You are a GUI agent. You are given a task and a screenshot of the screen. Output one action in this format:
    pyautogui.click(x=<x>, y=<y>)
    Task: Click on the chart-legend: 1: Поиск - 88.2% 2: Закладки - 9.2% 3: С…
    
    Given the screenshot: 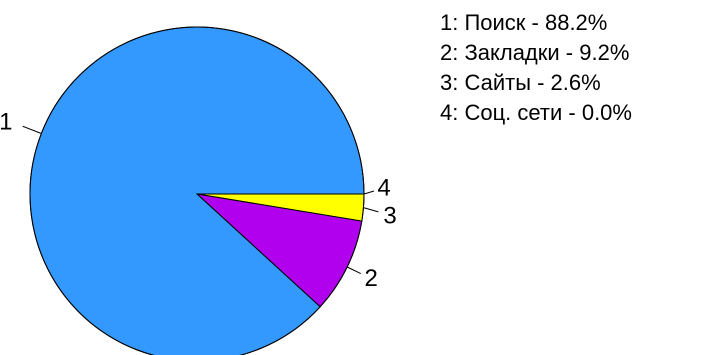 What is the action you would take?
    pyautogui.click(x=536, y=68)
    